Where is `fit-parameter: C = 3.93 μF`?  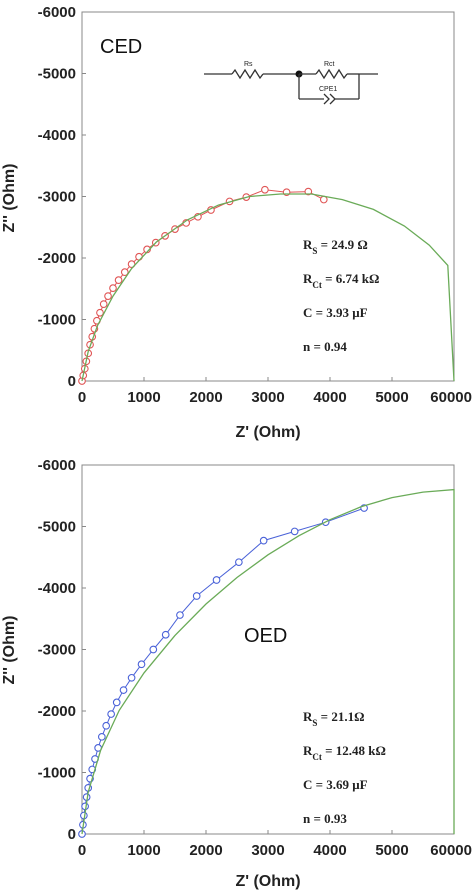
fit-parameter: C = 3.93 μF is located at coordinates (335, 312).